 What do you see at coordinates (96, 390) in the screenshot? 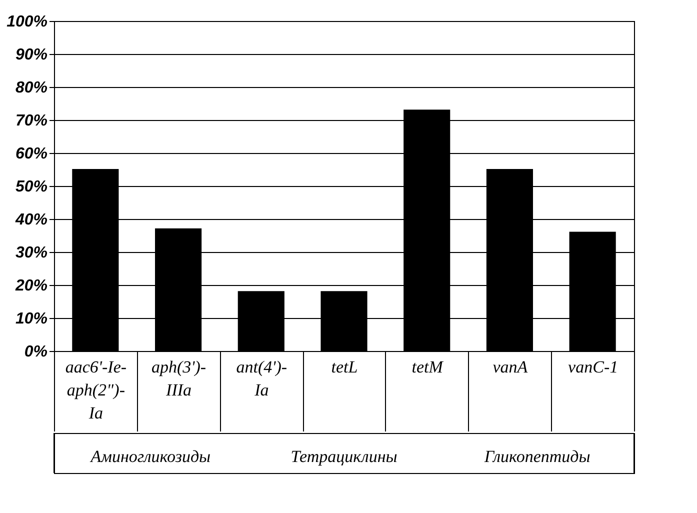
I see `x-tick-label: aac6'-Ie-aph(2")-Ia` at bounding box center [96, 390].